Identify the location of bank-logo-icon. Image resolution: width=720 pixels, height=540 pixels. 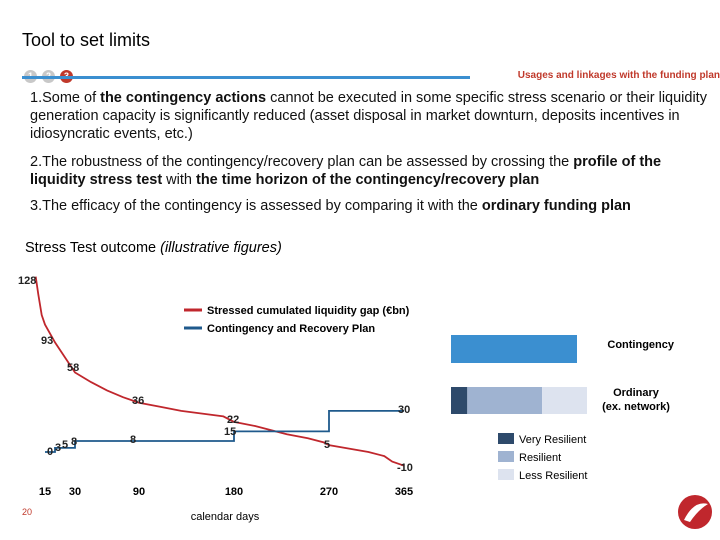
(695, 512).